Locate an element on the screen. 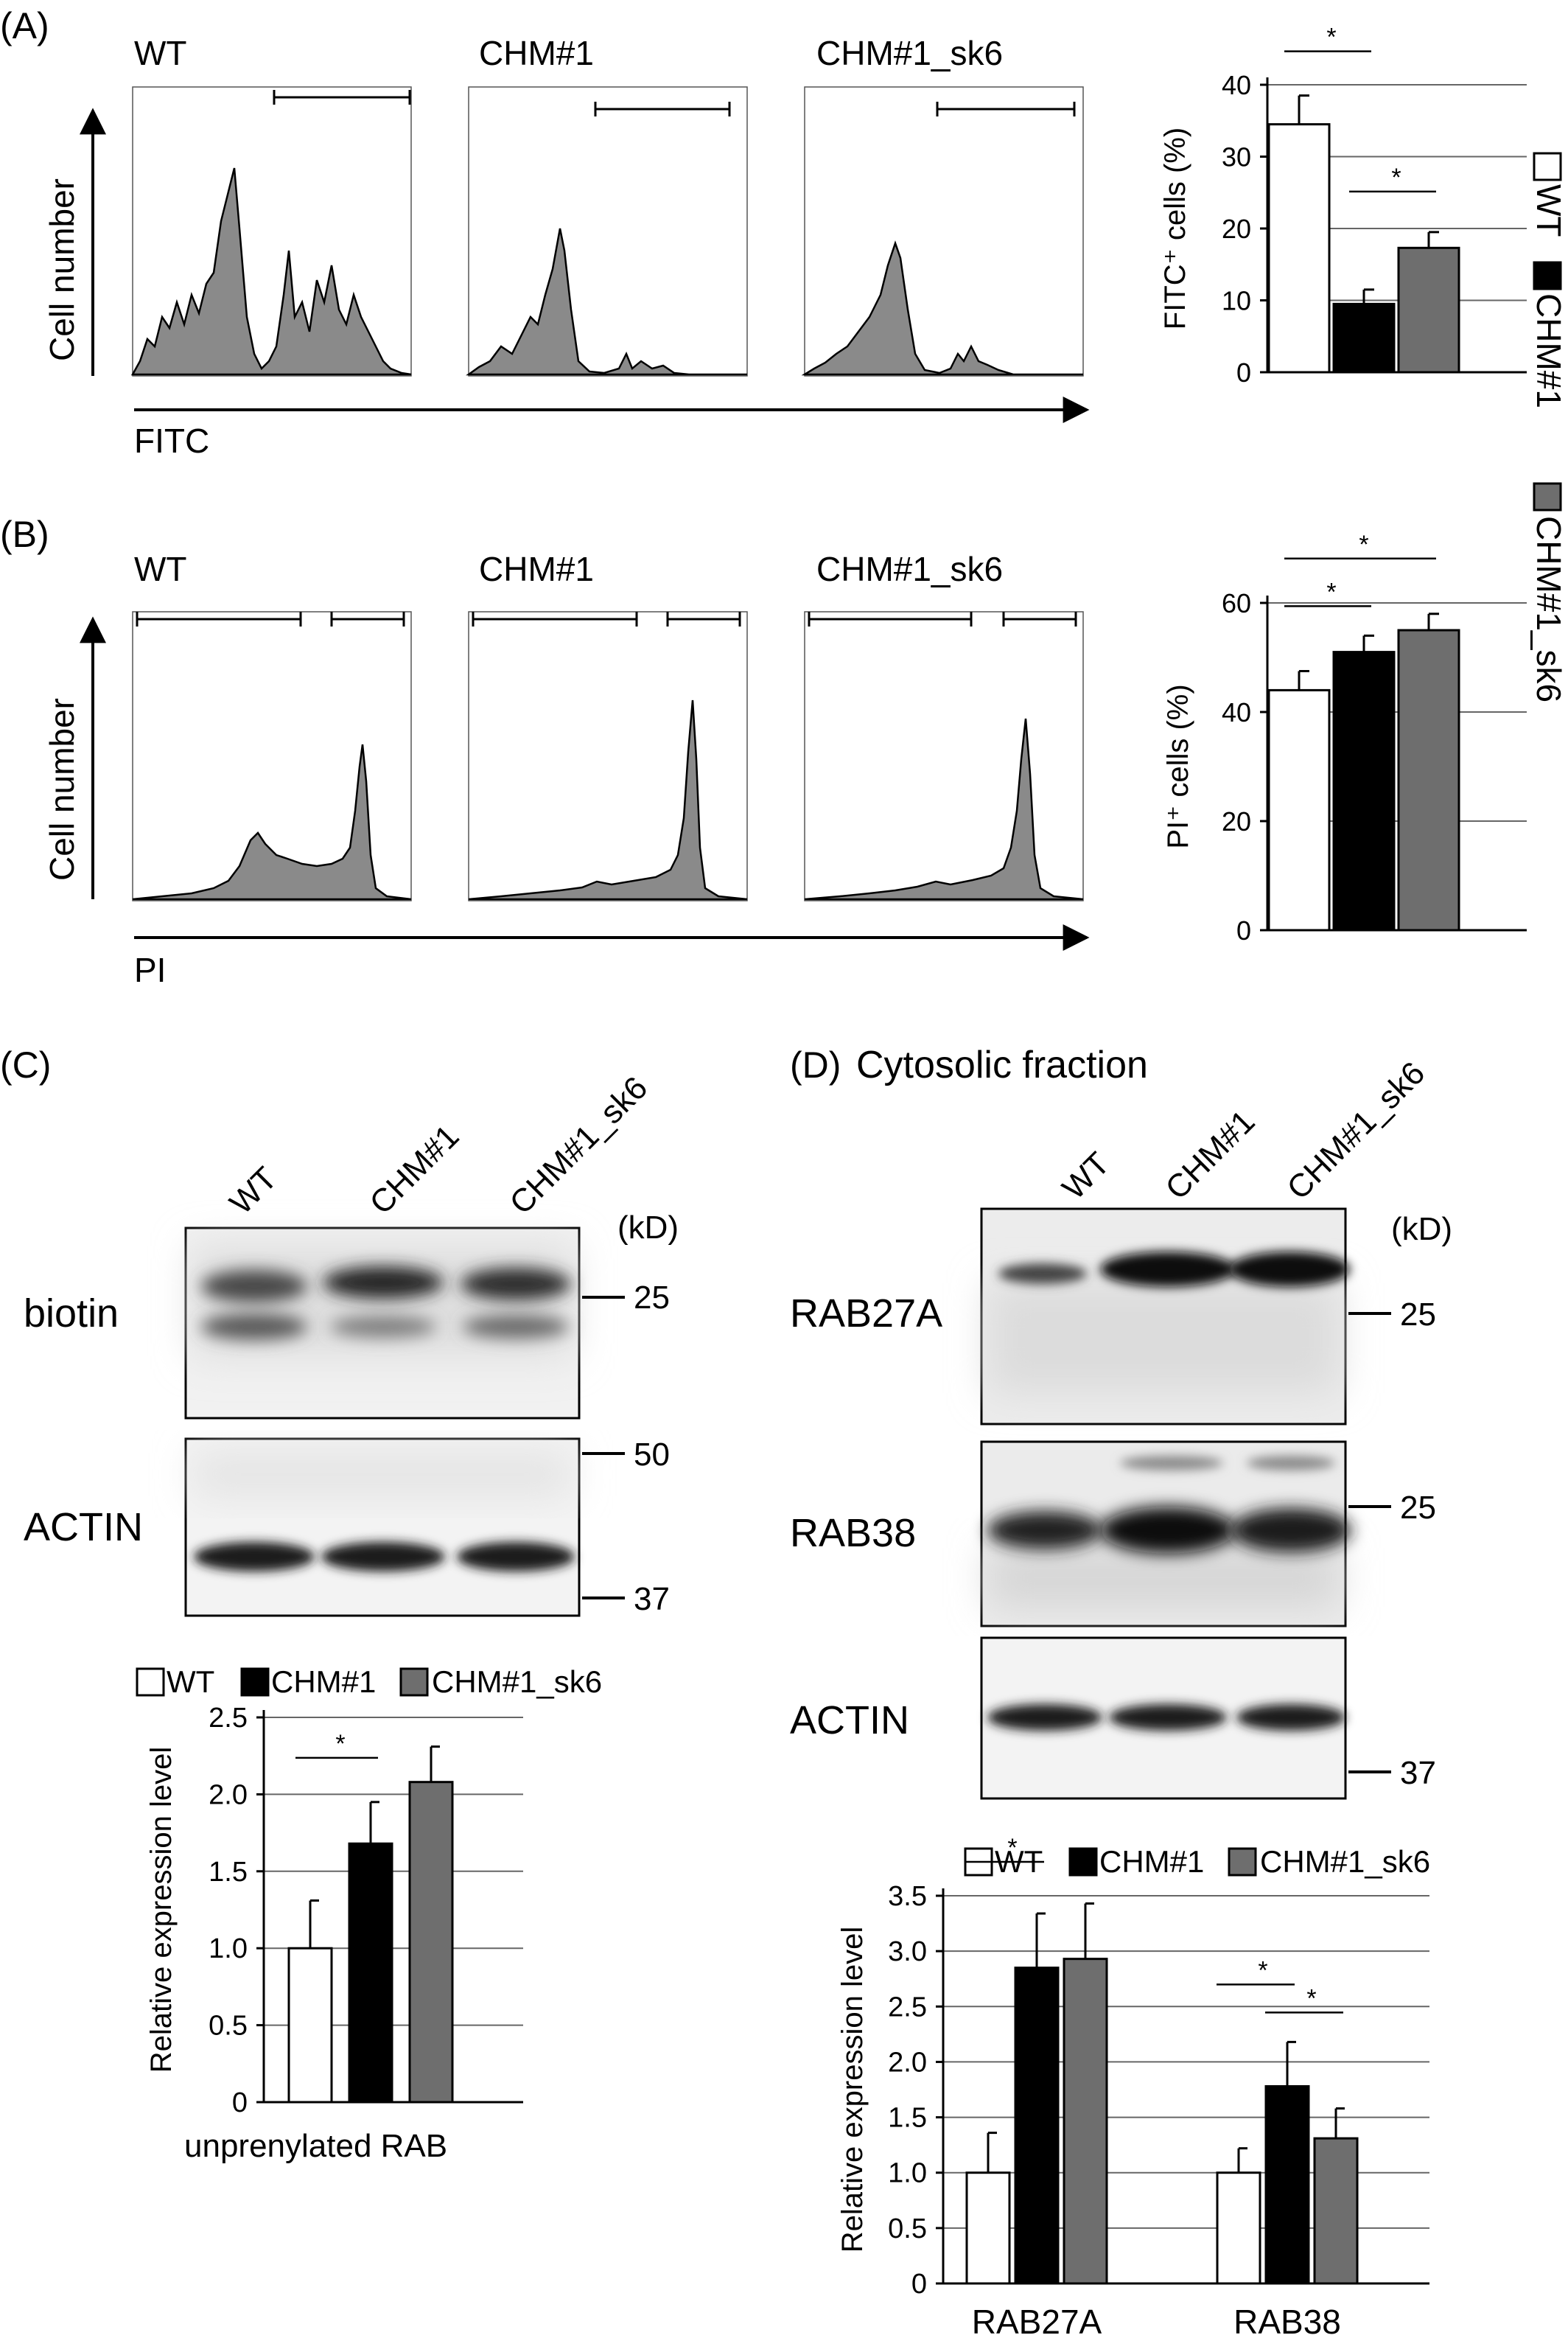  histogram-title-sk6-b: CHM#1_sk6 is located at coordinates (909, 569).